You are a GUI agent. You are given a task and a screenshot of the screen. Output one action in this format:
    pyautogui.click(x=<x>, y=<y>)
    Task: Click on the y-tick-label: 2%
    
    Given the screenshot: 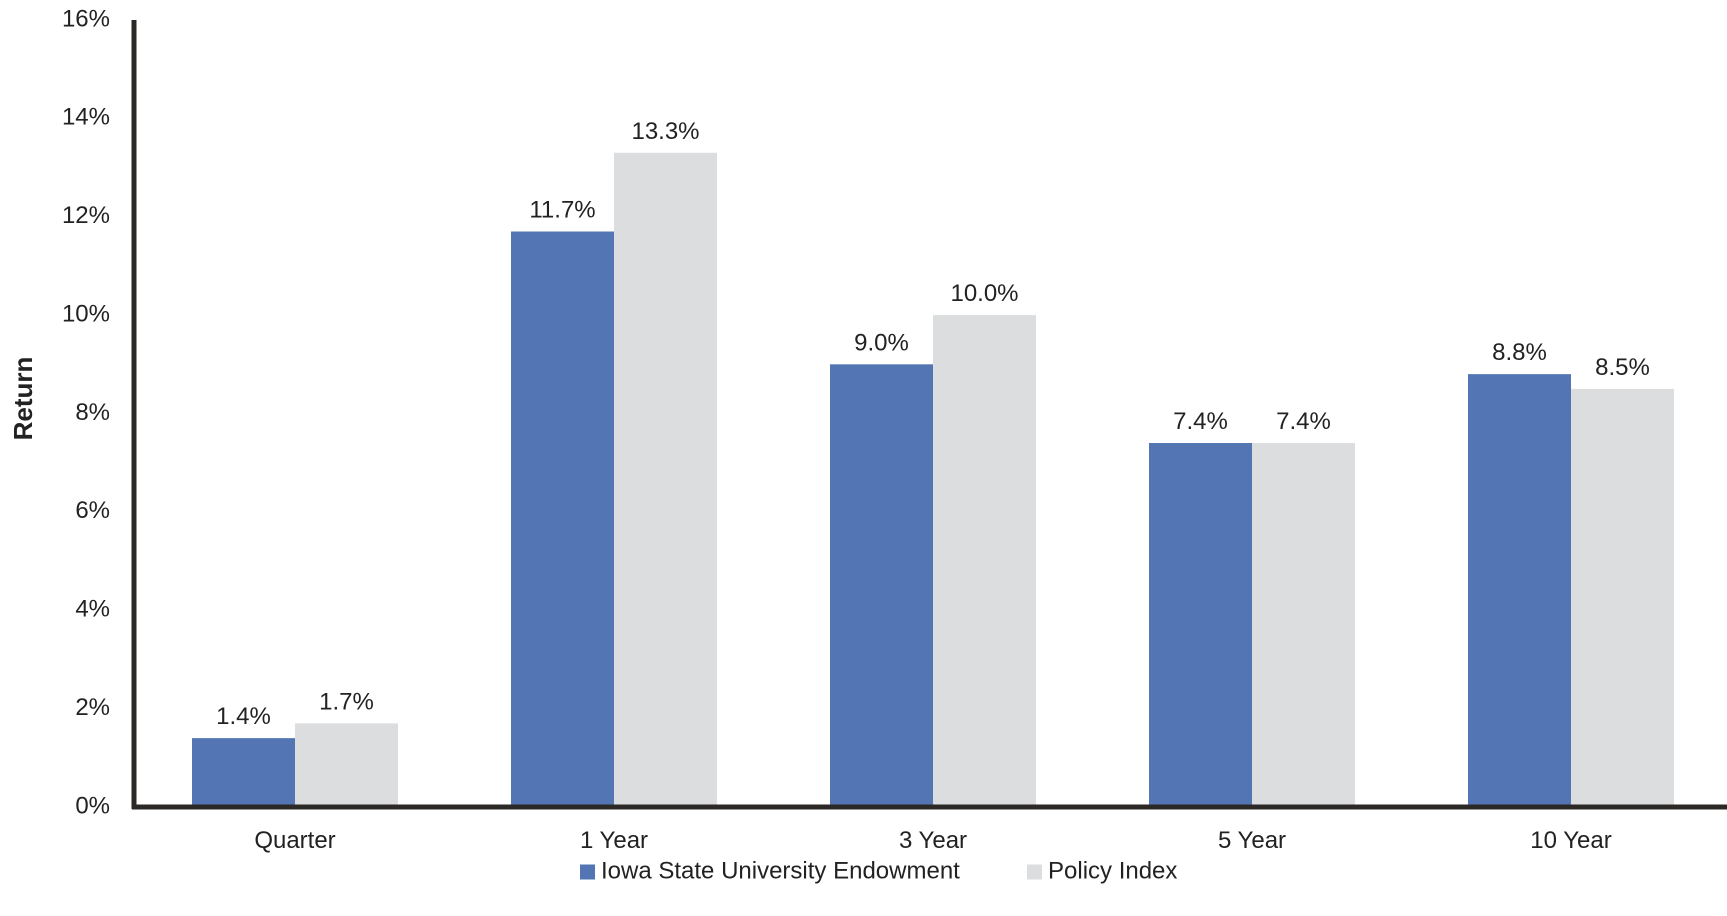 What is the action you would take?
    pyautogui.click(x=92, y=707)
    